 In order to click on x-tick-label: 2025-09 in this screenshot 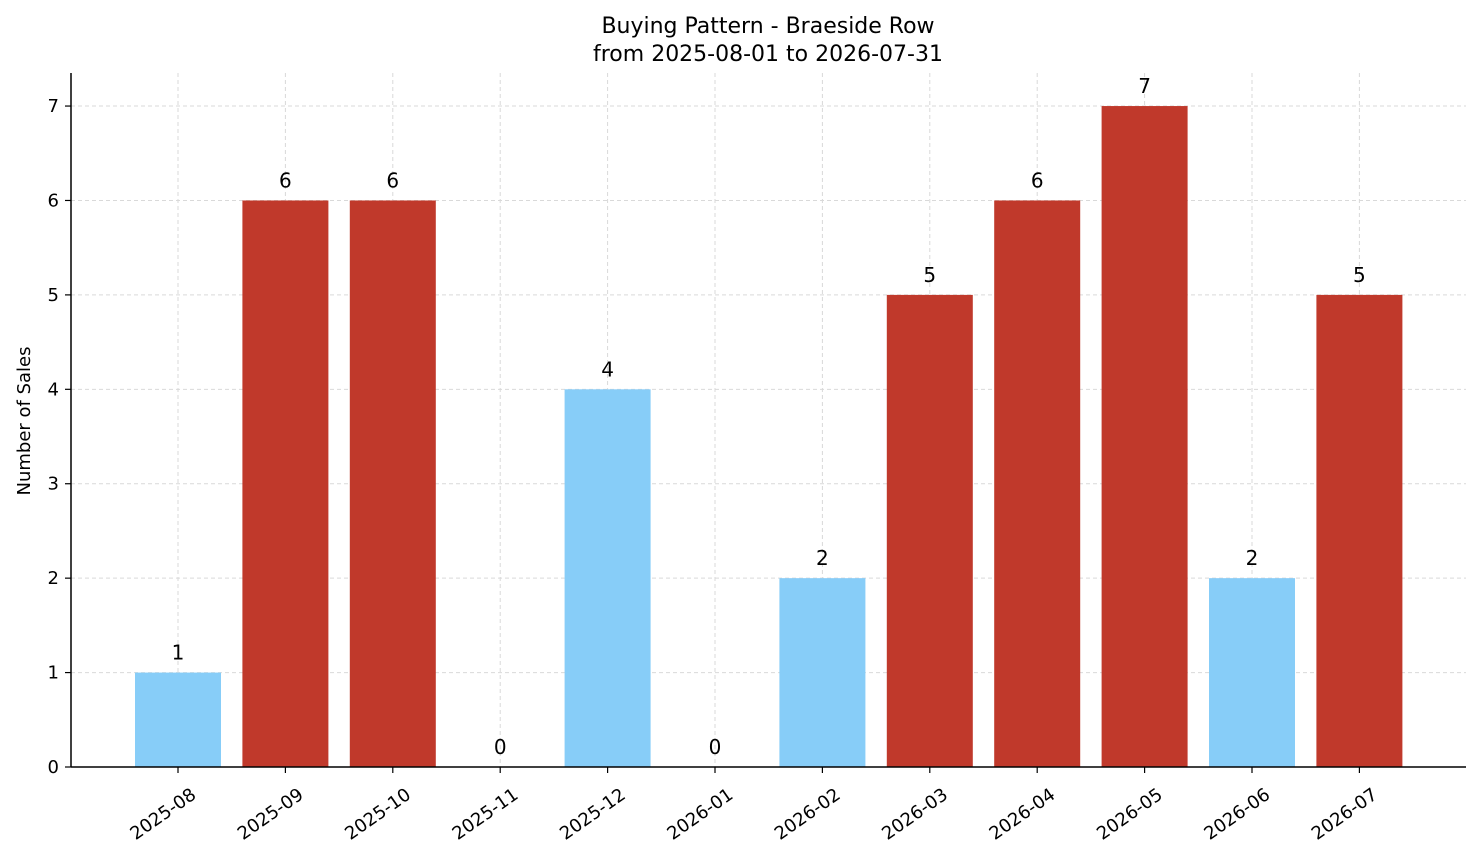, I will do `click(271, 814)`.